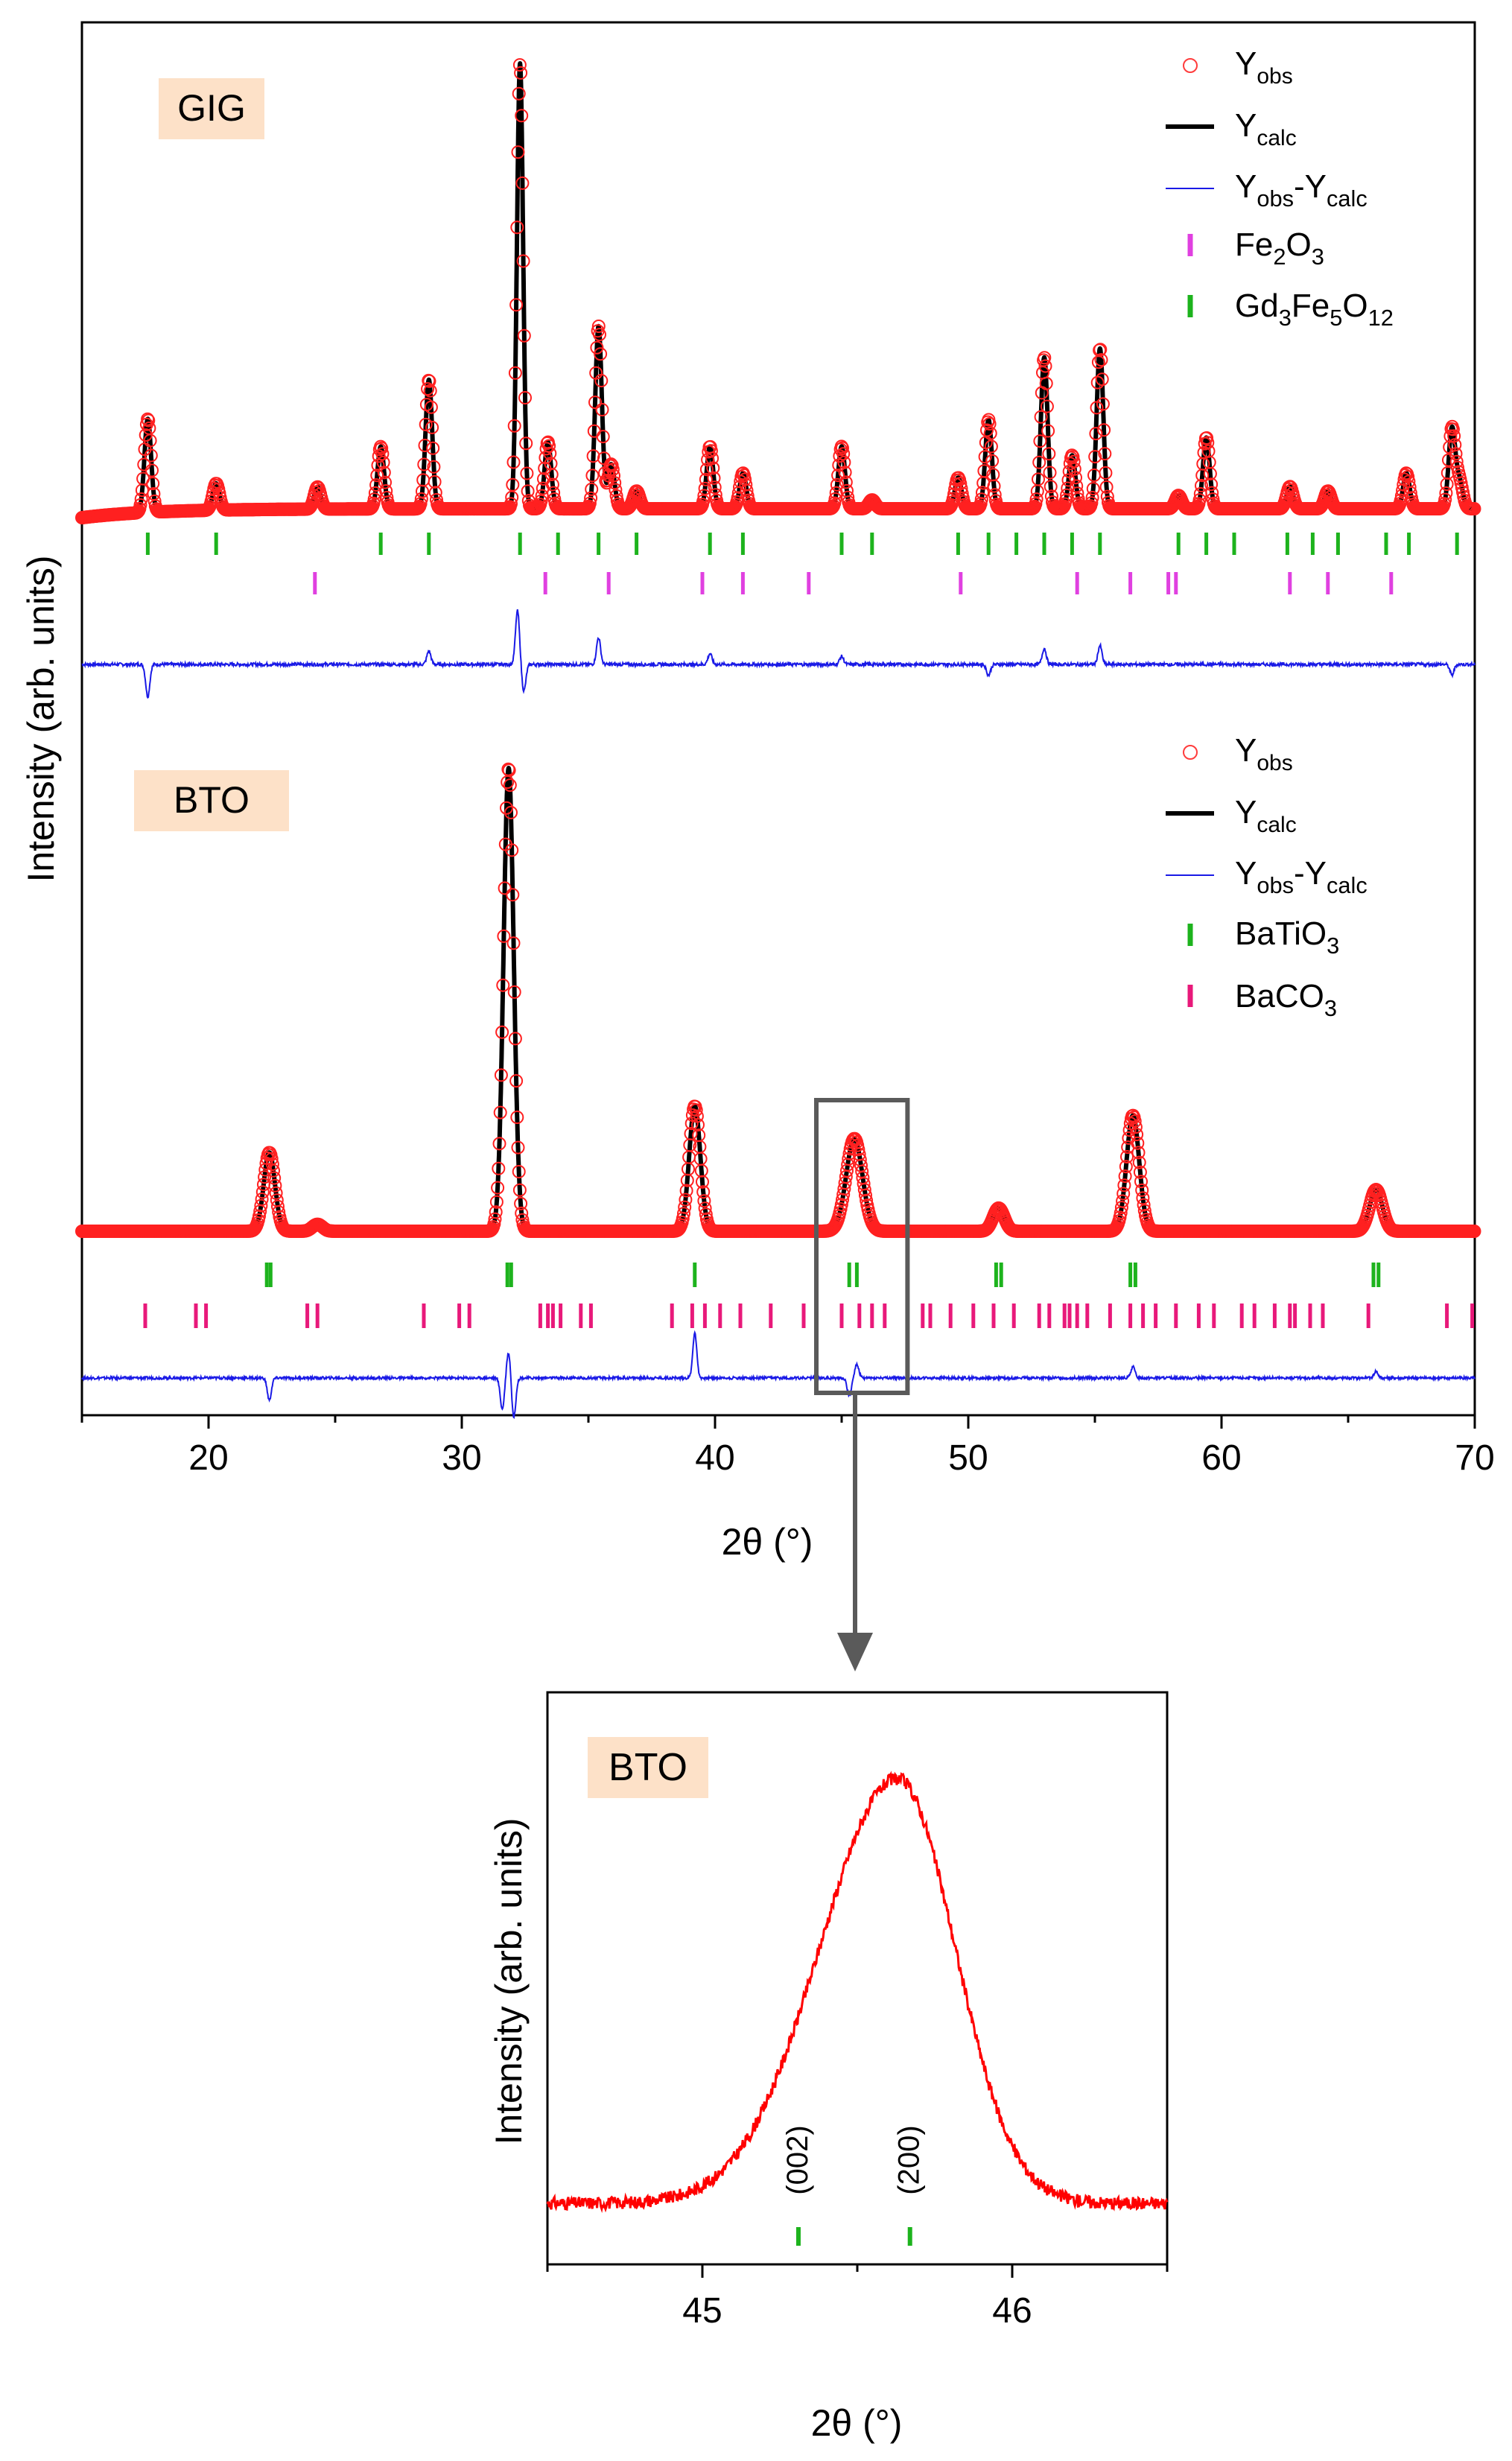  Describe the element at coordinates (212, 800) in the screenshot. I see `bto-sample-label: BTO` at that location.